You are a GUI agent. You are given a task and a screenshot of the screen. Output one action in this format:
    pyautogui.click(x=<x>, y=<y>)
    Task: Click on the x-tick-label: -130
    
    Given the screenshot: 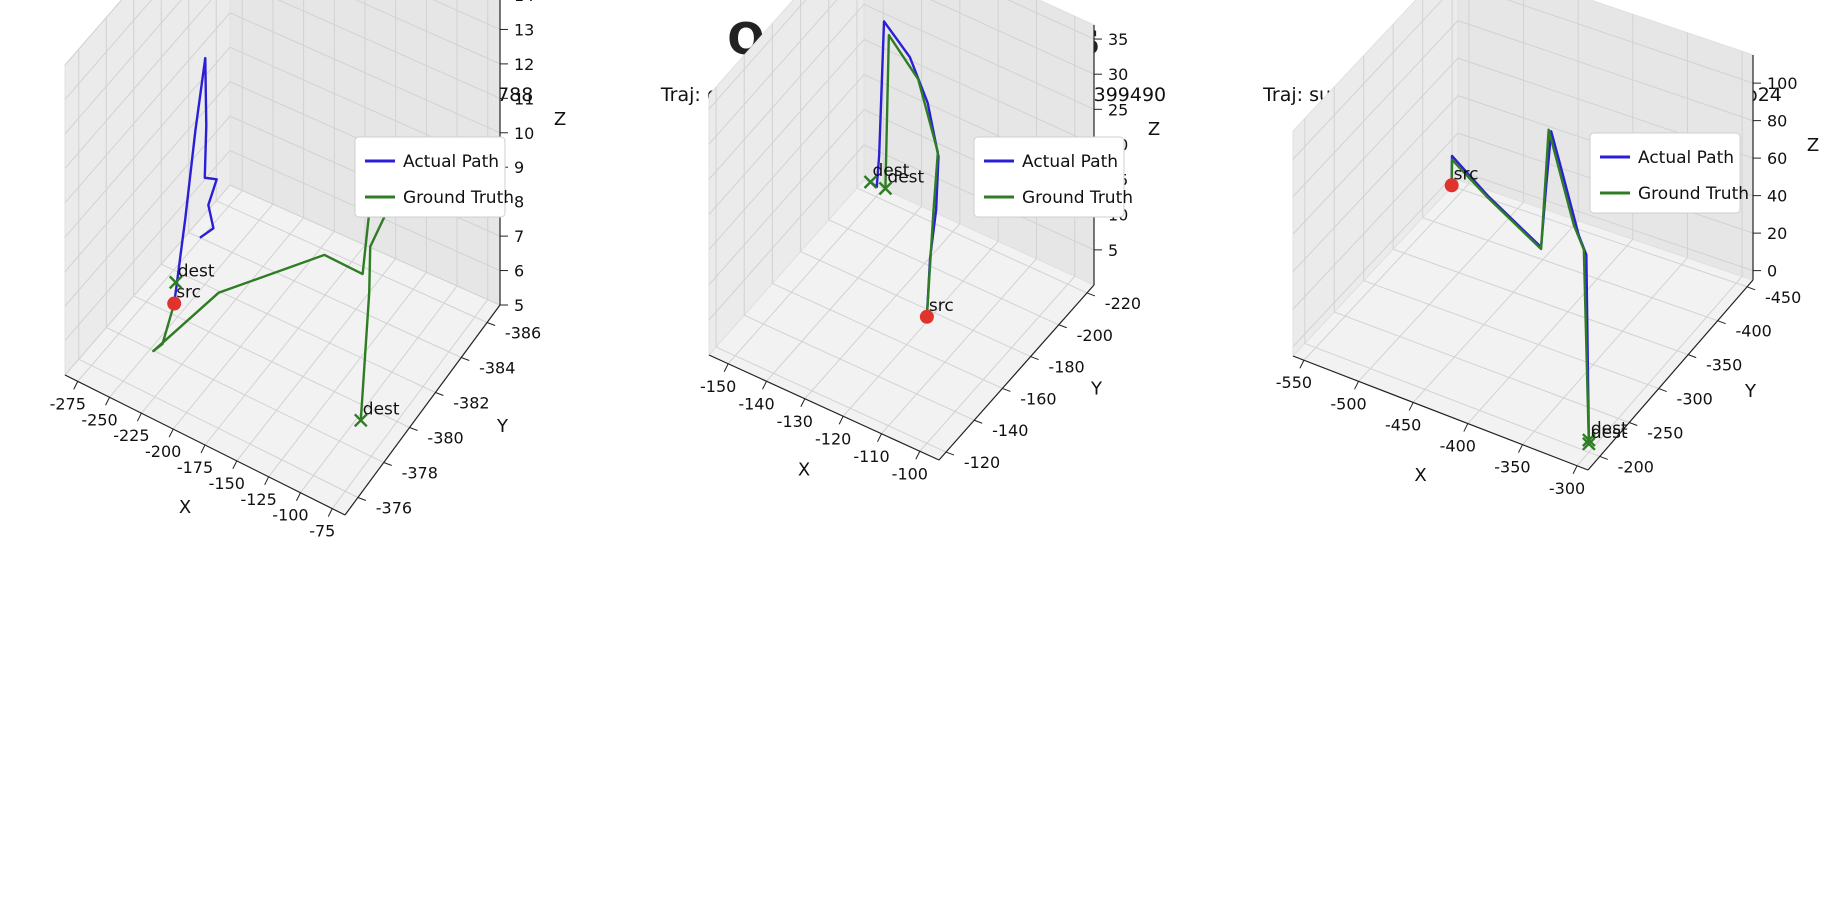 What is the action you would take?
    pyautogui.click(x=795, y=421)
    